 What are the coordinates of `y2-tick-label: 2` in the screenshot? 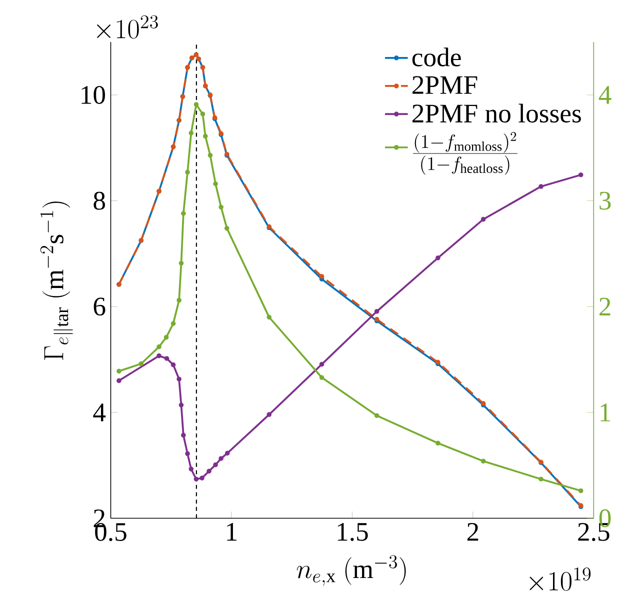 It's located at (605, 307).